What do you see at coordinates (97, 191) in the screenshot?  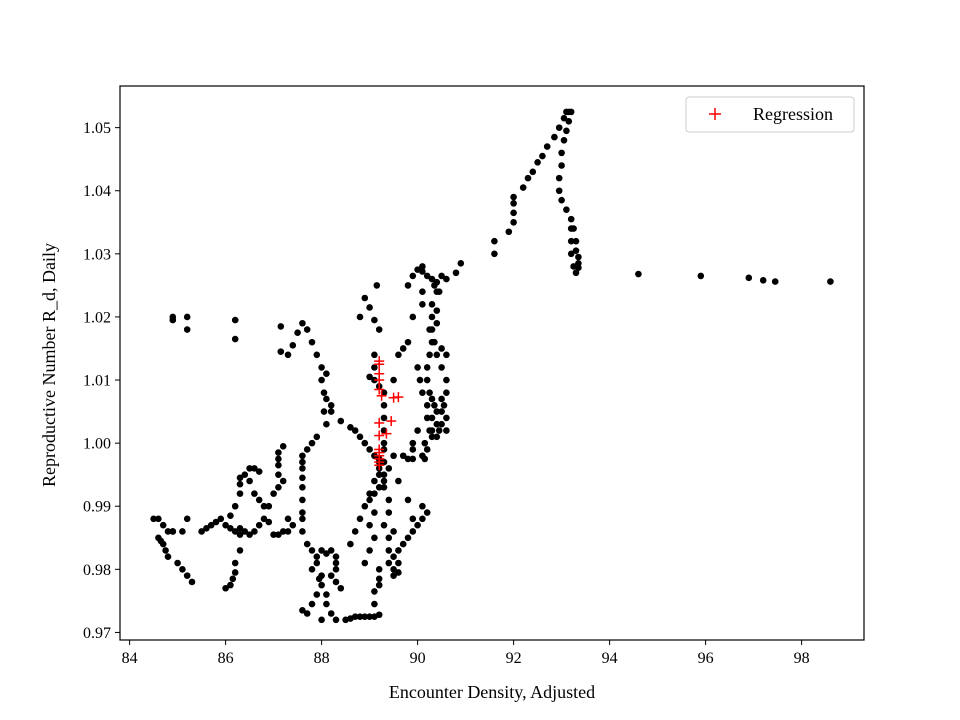 I see `y-tick-label: 1.04` at bounding box center [97, 191].